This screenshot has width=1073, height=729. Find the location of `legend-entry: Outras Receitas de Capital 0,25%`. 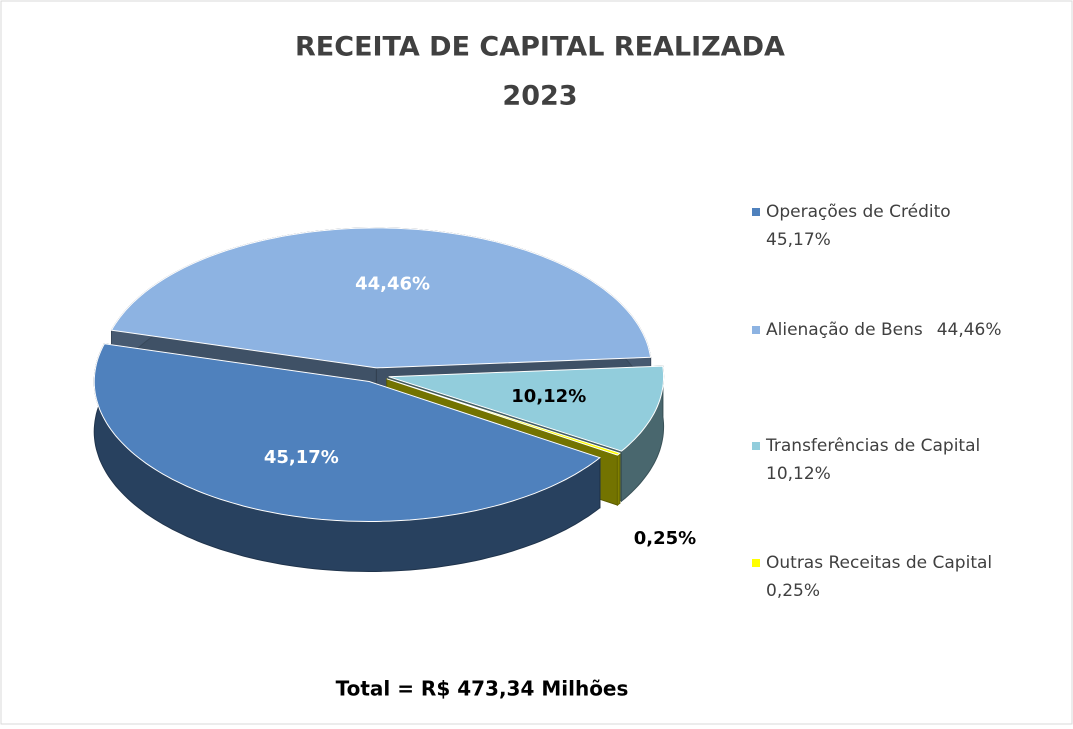

legend-entry: Outras Receitas de Capital 0,25% is located at coordinates (879, 577).